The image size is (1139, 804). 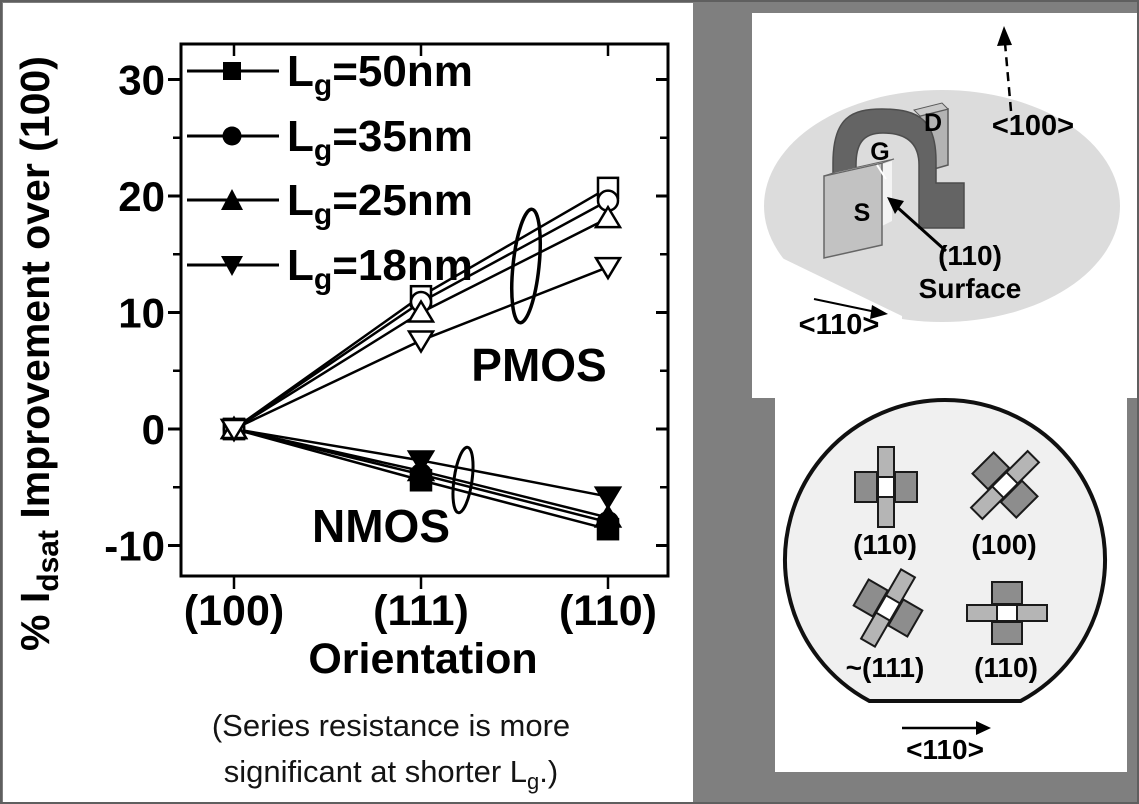 What do you see at coordinates (381, 526) in the screenshot?
I see `nmos-label: NMOS` at bounding box center [381, 526].